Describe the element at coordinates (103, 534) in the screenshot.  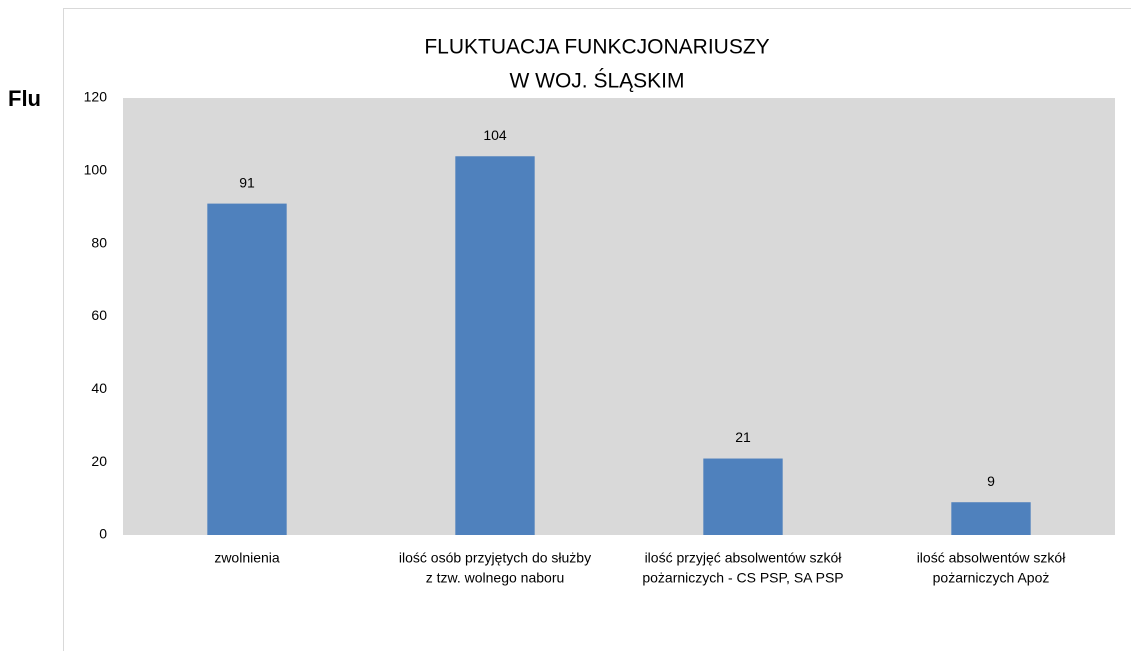
I see `y-tick-label: 0` at that location.